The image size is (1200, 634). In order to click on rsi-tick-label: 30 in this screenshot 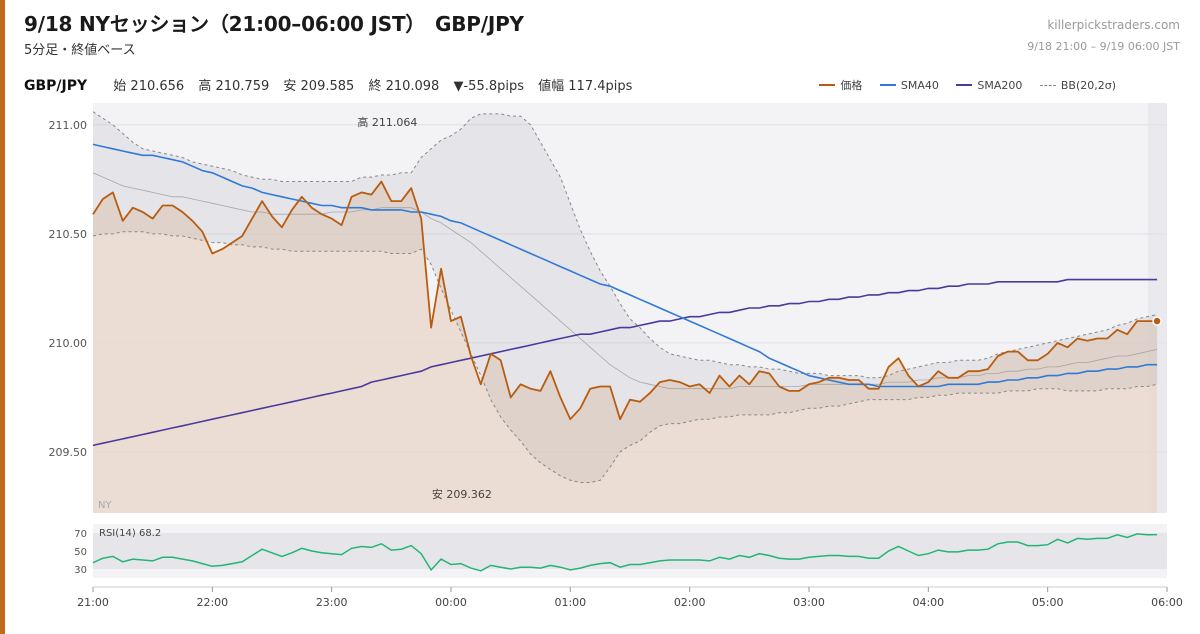, I will do `click(80, 570)`.